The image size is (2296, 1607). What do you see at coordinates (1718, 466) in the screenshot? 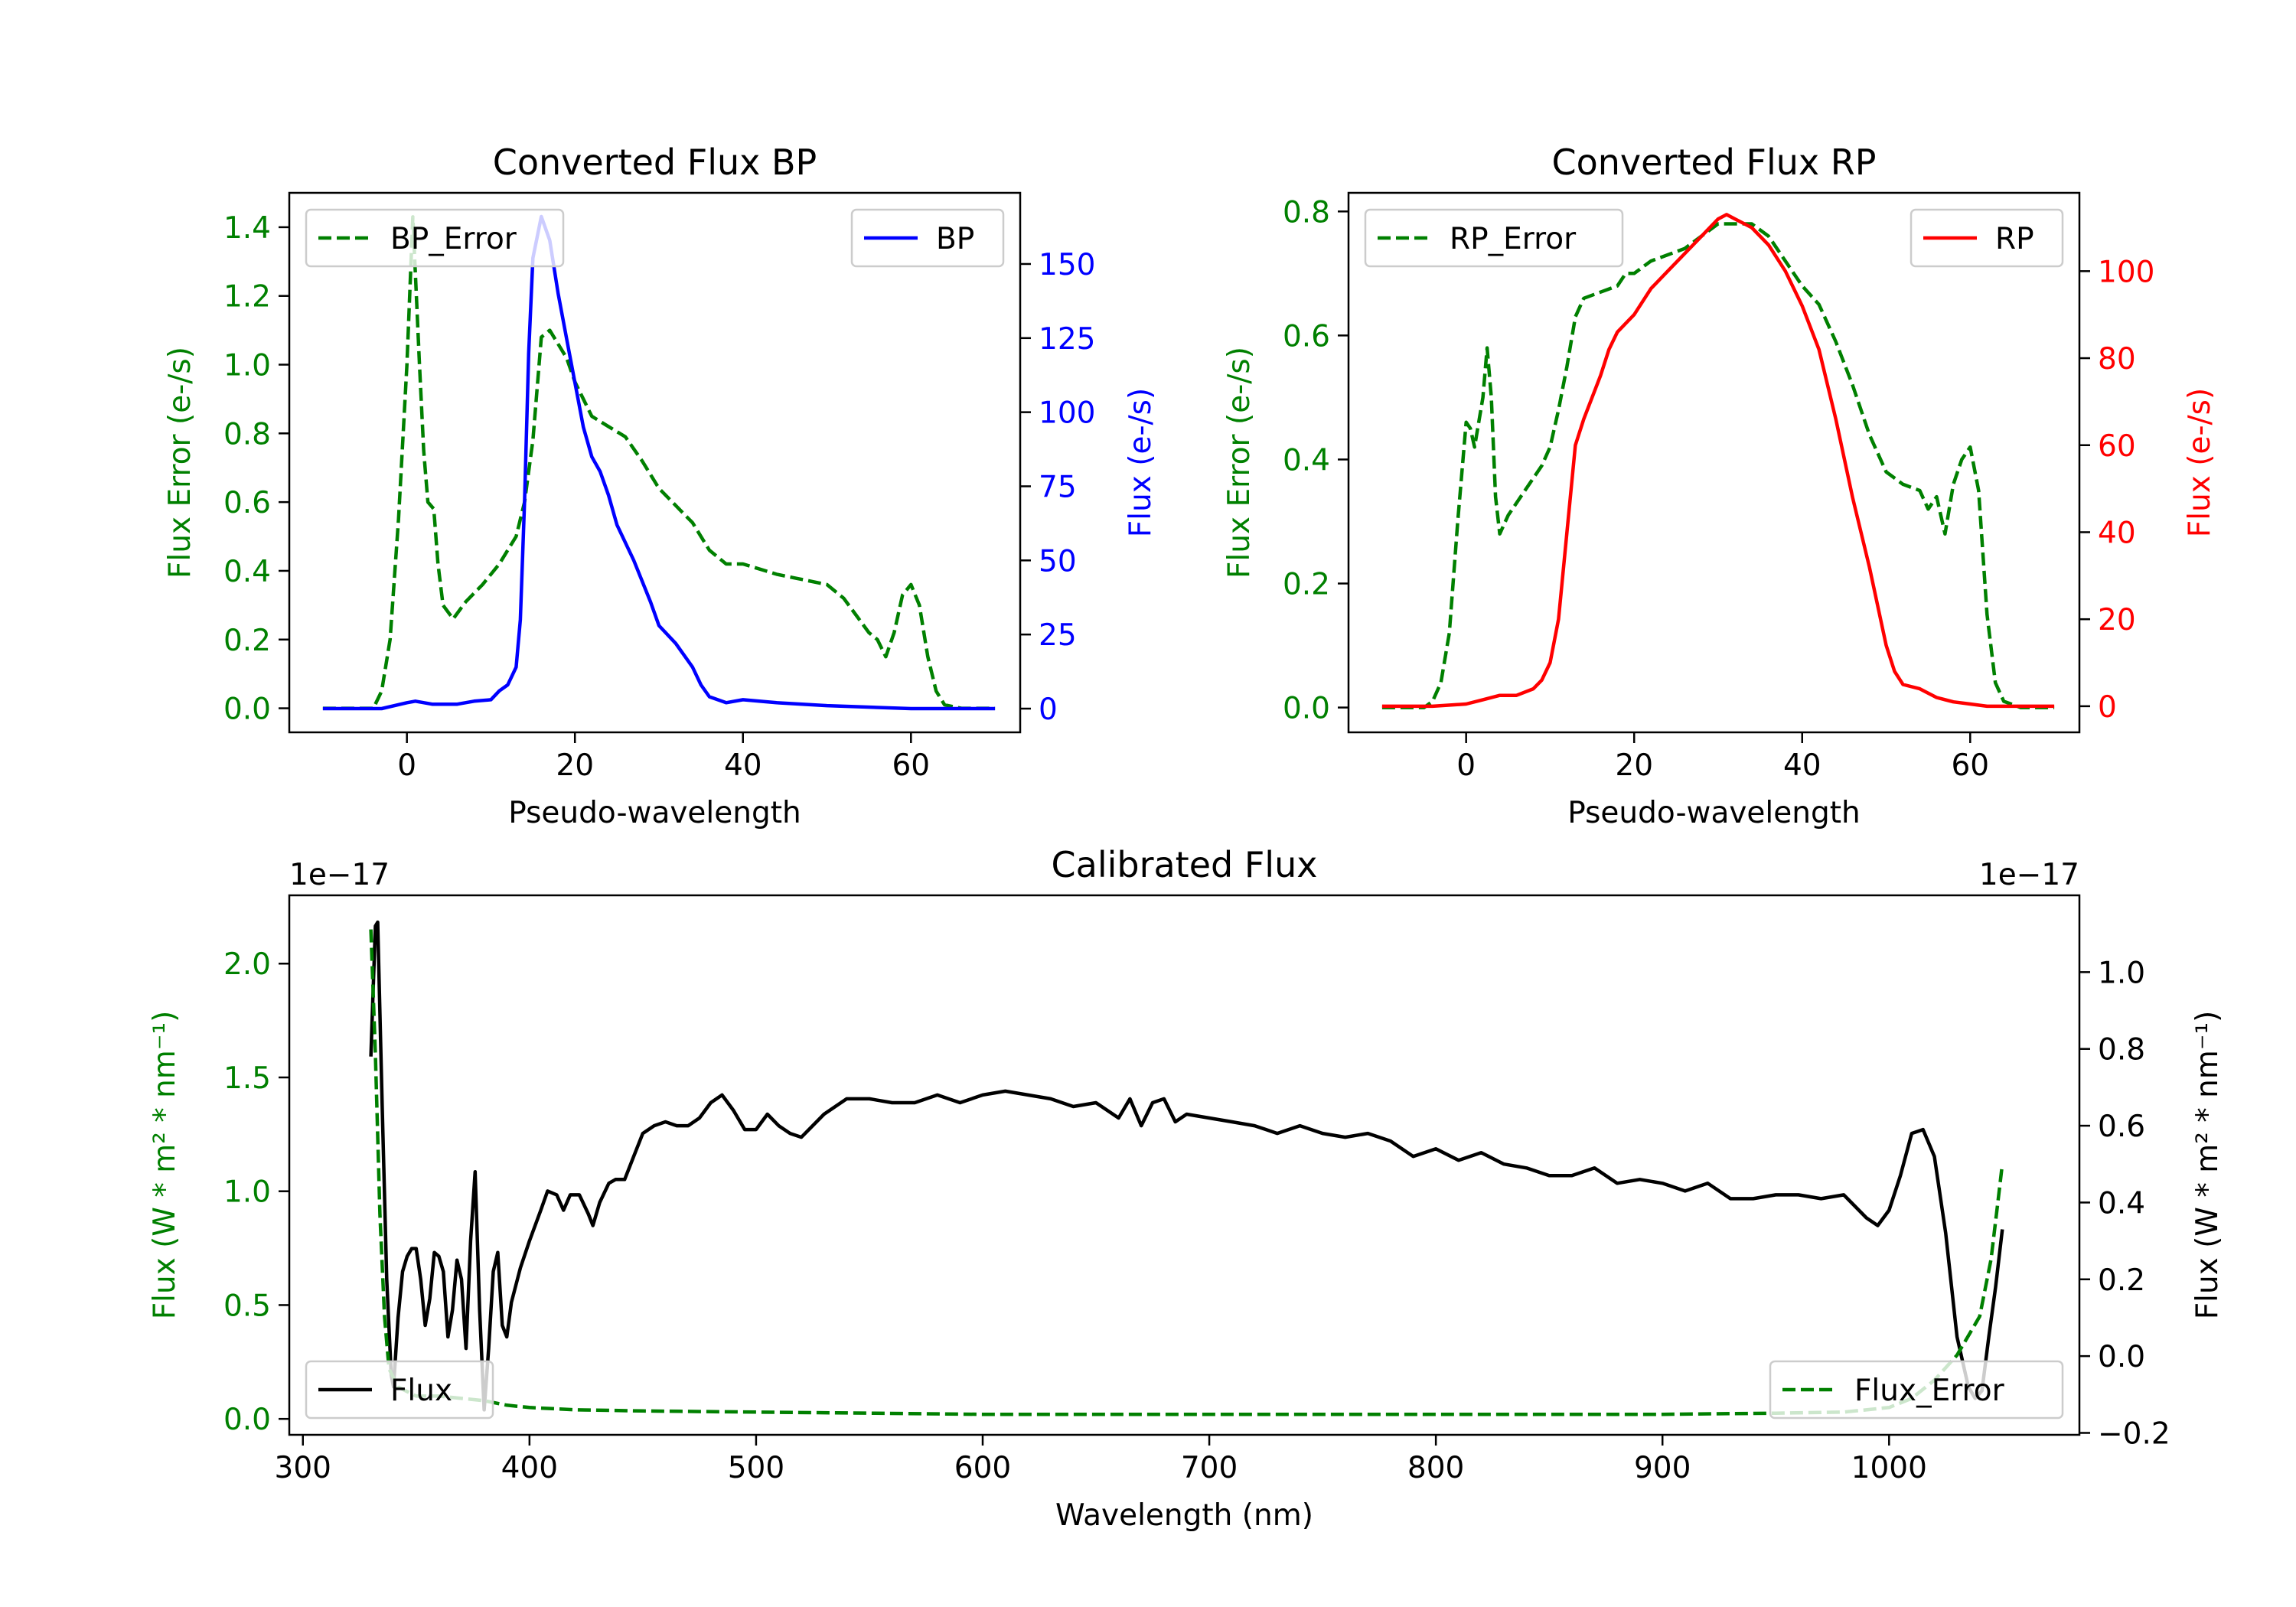
I see `series-line-rp-error` at bounding box center [1718, 466].